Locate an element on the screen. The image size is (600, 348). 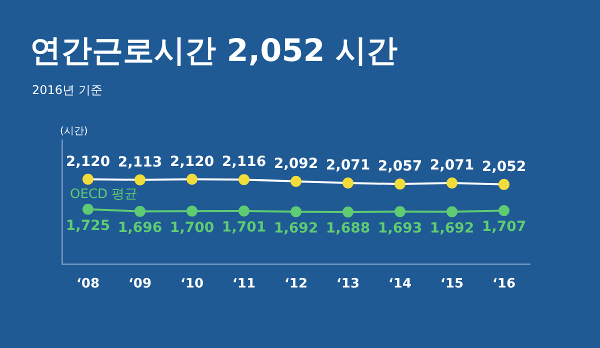
x-tick-label: ‘14 is located at coordinates (400, 284).